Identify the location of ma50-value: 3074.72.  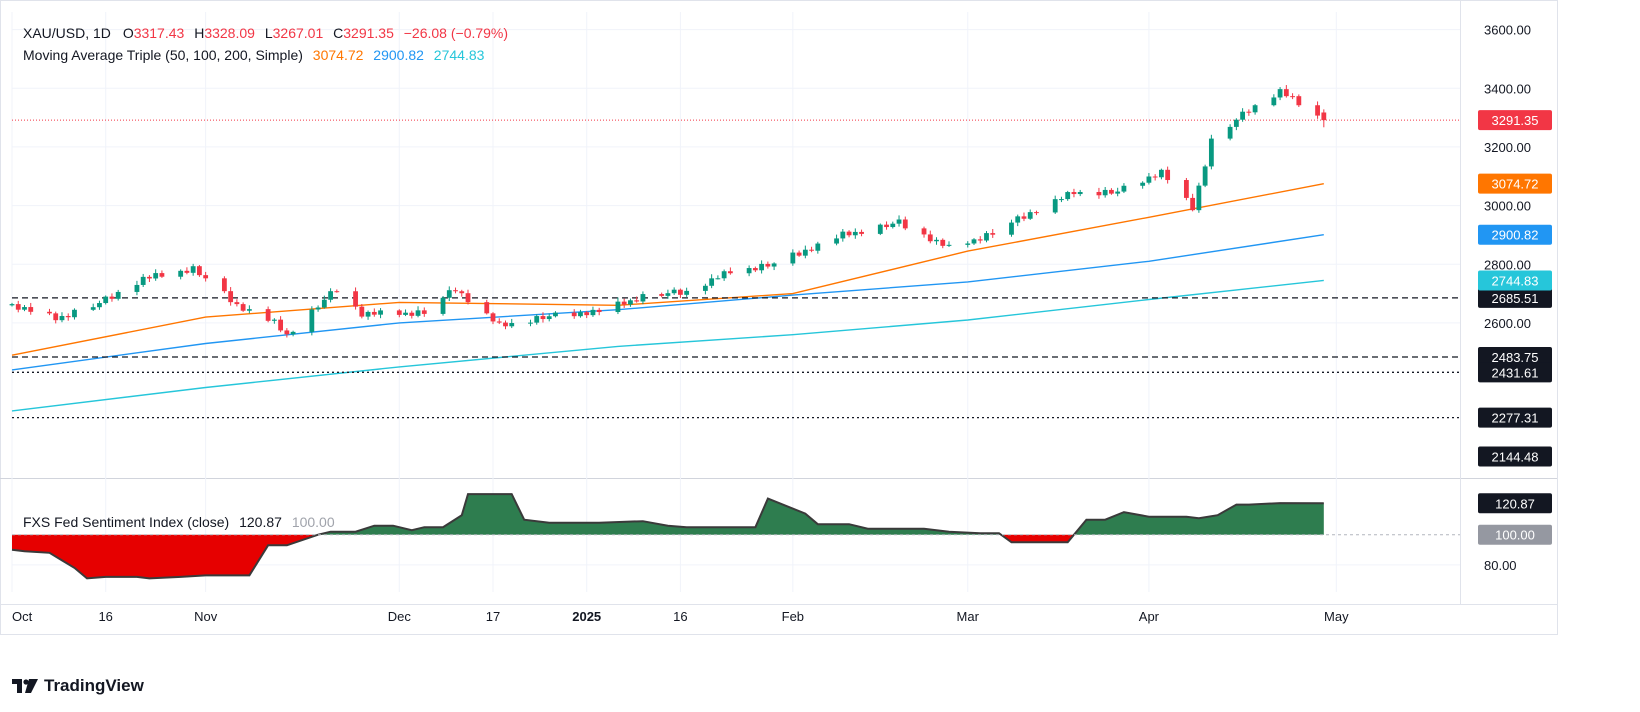
(338, 55).